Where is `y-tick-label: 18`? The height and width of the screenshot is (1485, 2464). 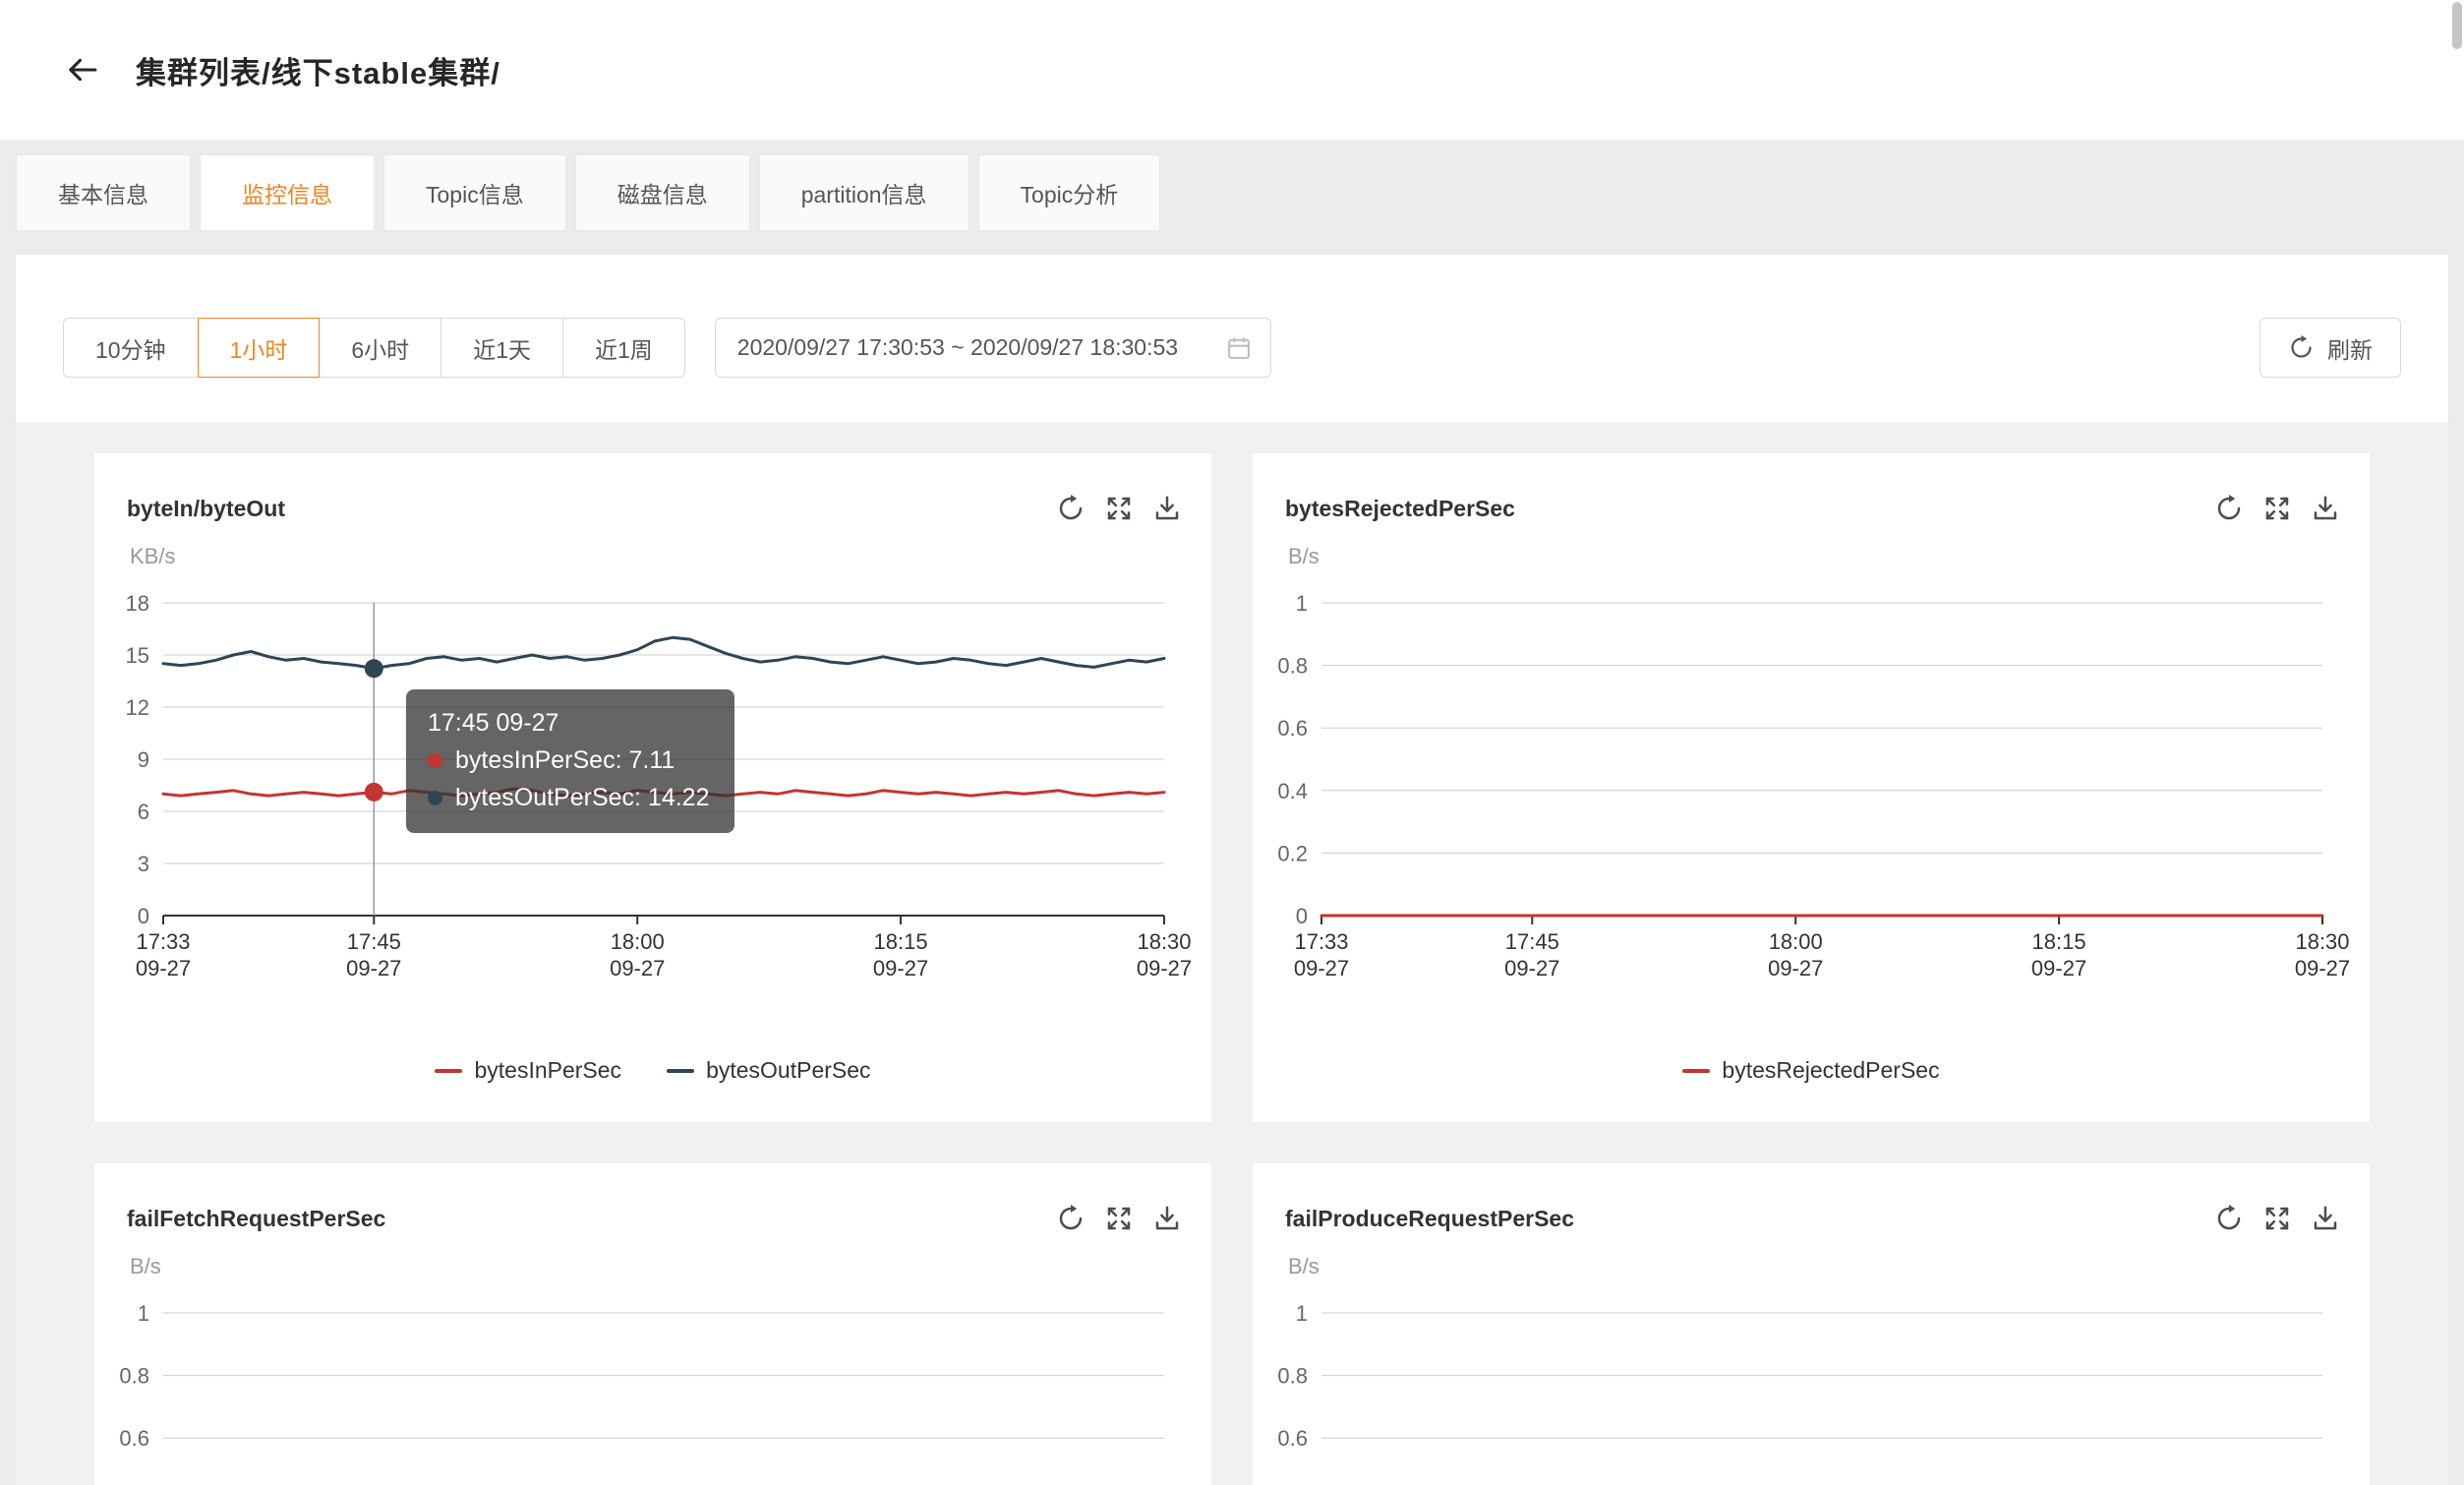
y-tick-label: 18 is located at coordinates (137, 603).